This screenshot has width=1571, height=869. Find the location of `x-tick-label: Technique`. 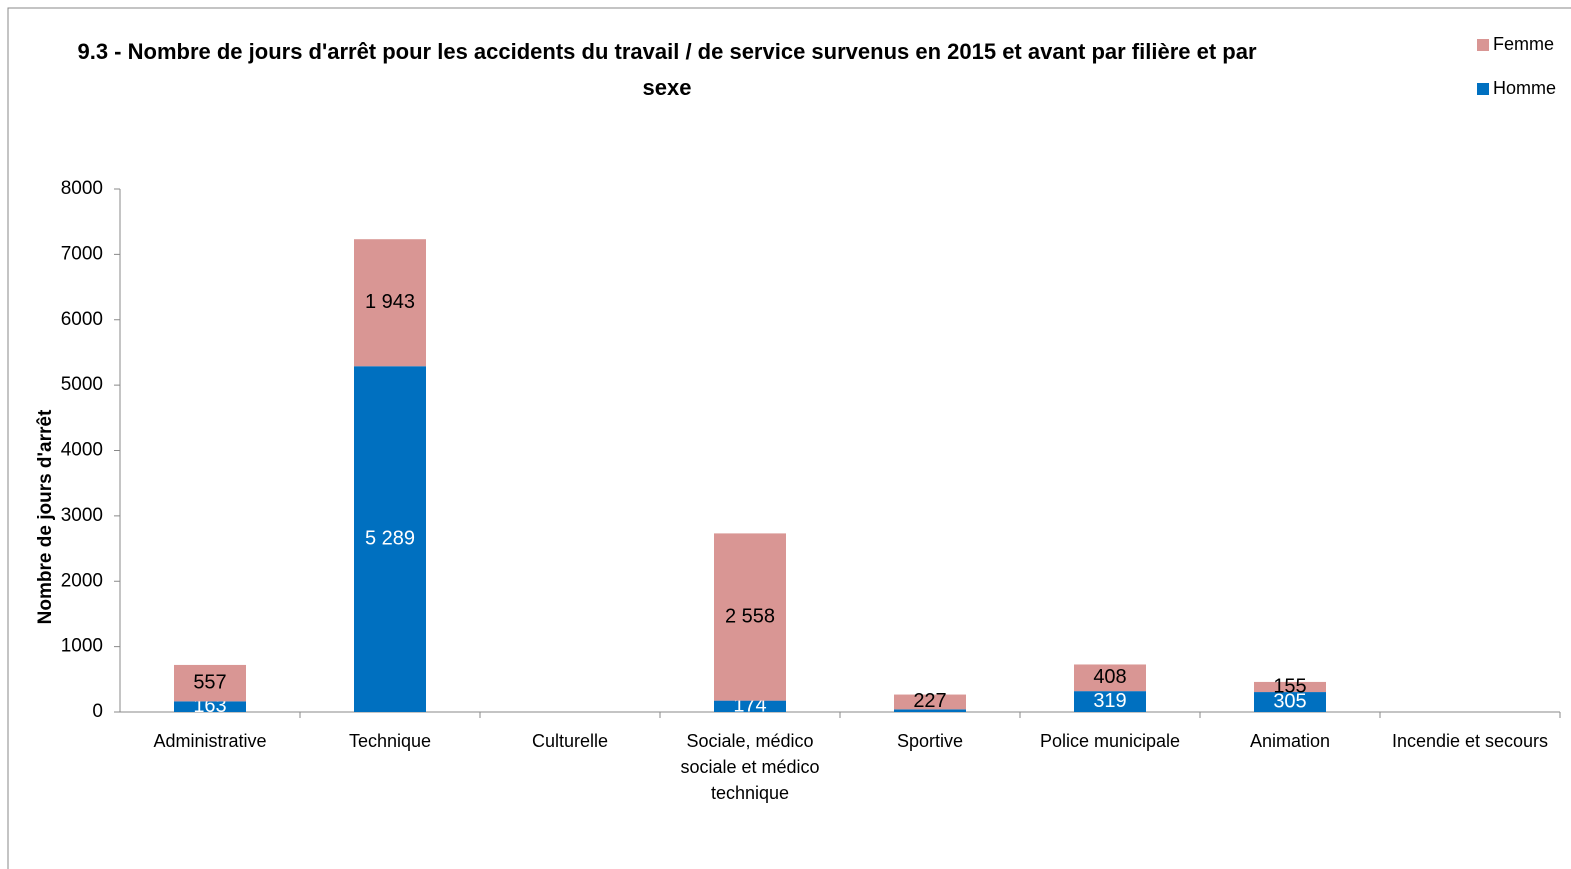

x-tick-label: Technique is located at coordinates (390, 741).